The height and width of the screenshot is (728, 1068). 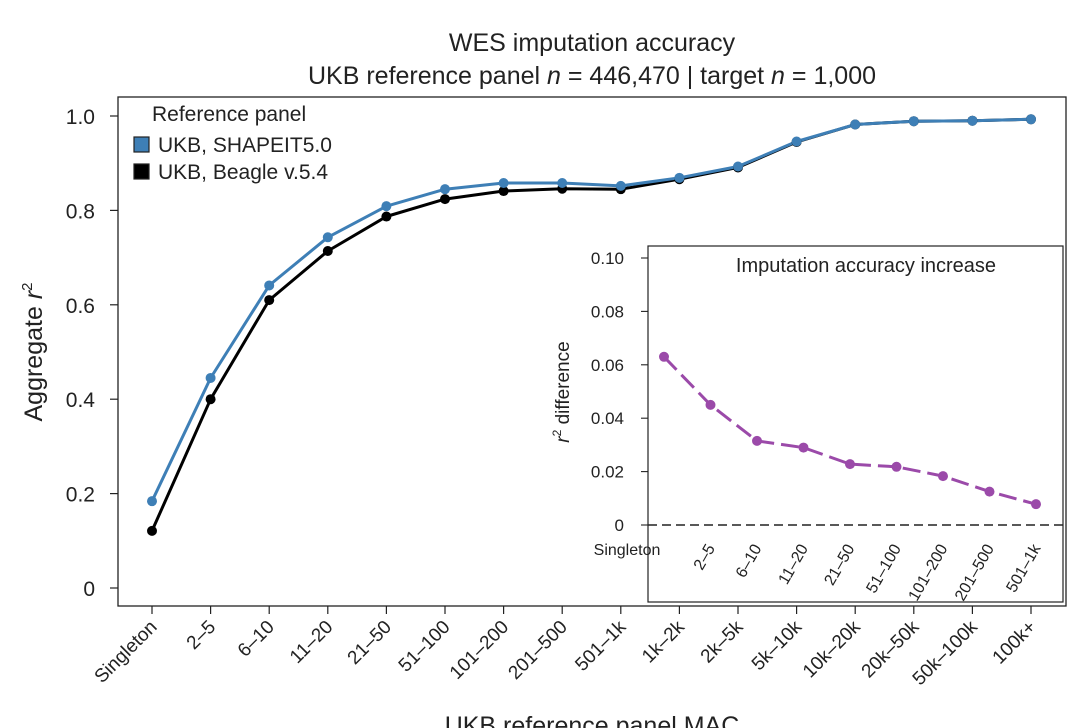 What do you see at coordinates (80, 117) in the screenshot?
I see `main-y-tick-label: 1.0` at bounding box center [80, 117].